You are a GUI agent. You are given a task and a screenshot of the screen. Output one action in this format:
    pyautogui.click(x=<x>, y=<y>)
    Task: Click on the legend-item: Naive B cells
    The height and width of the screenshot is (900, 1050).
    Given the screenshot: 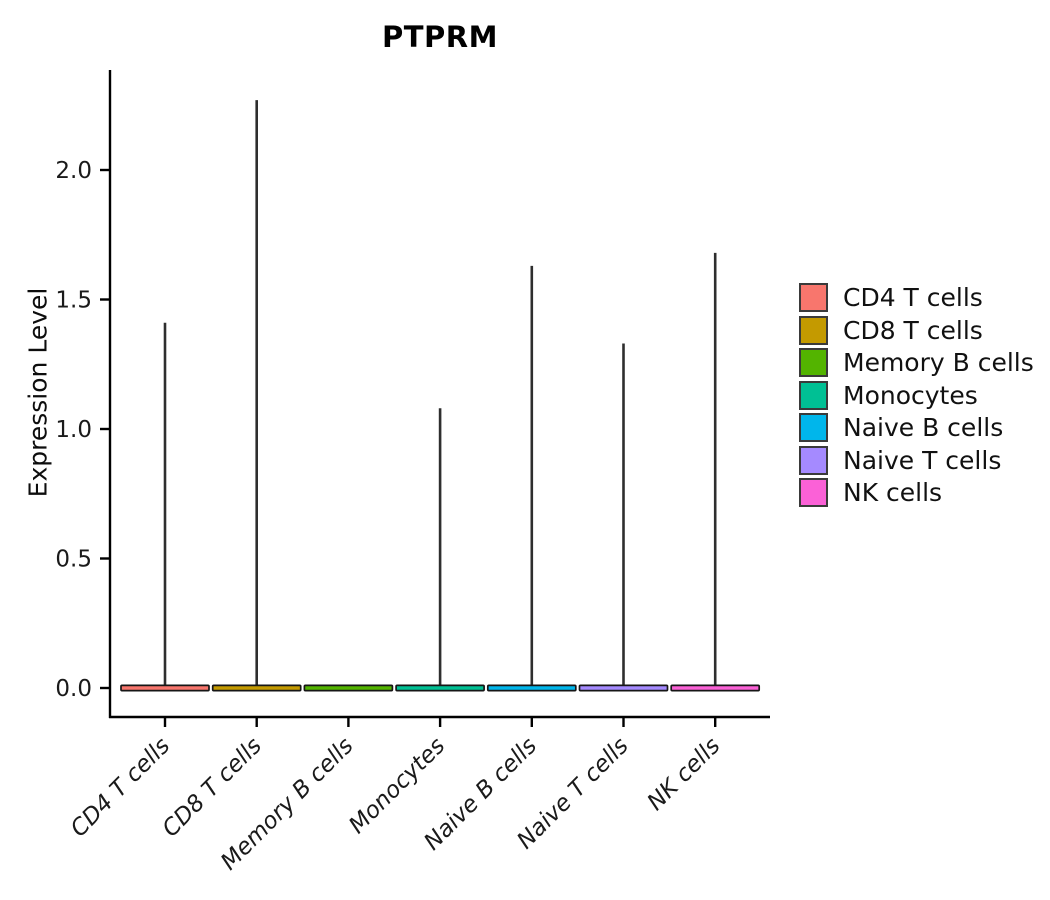 What is the action you would take?
    pyautogui.click(x=916, y=427)
    